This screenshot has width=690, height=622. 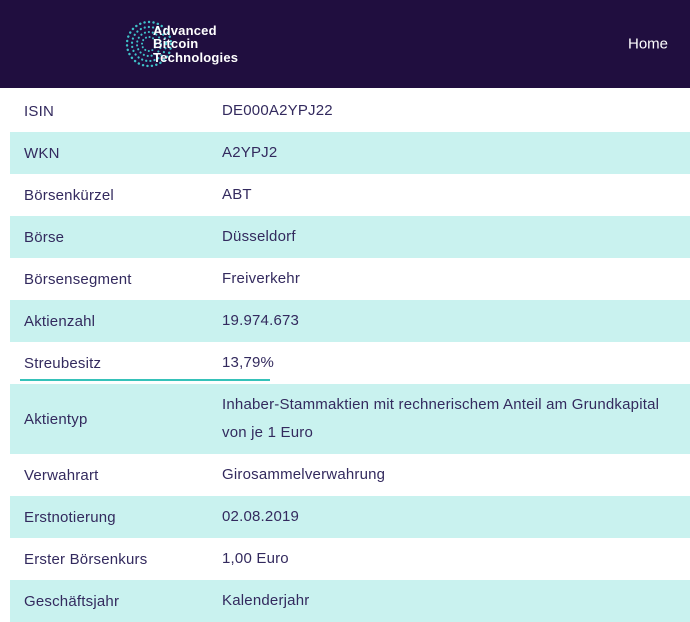 I want to click on row-value: ABT, so click(x=237, y=194).